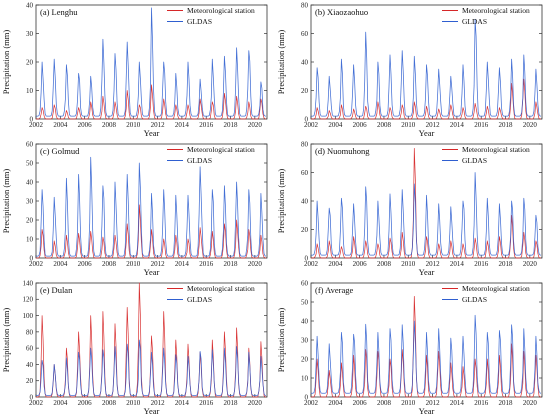 This screenshot has height=417, width=550. Describe the element at coordinates (341, 12) in the screenshot. I see `panel-title: (b) Xiaozaohuo` at that location.